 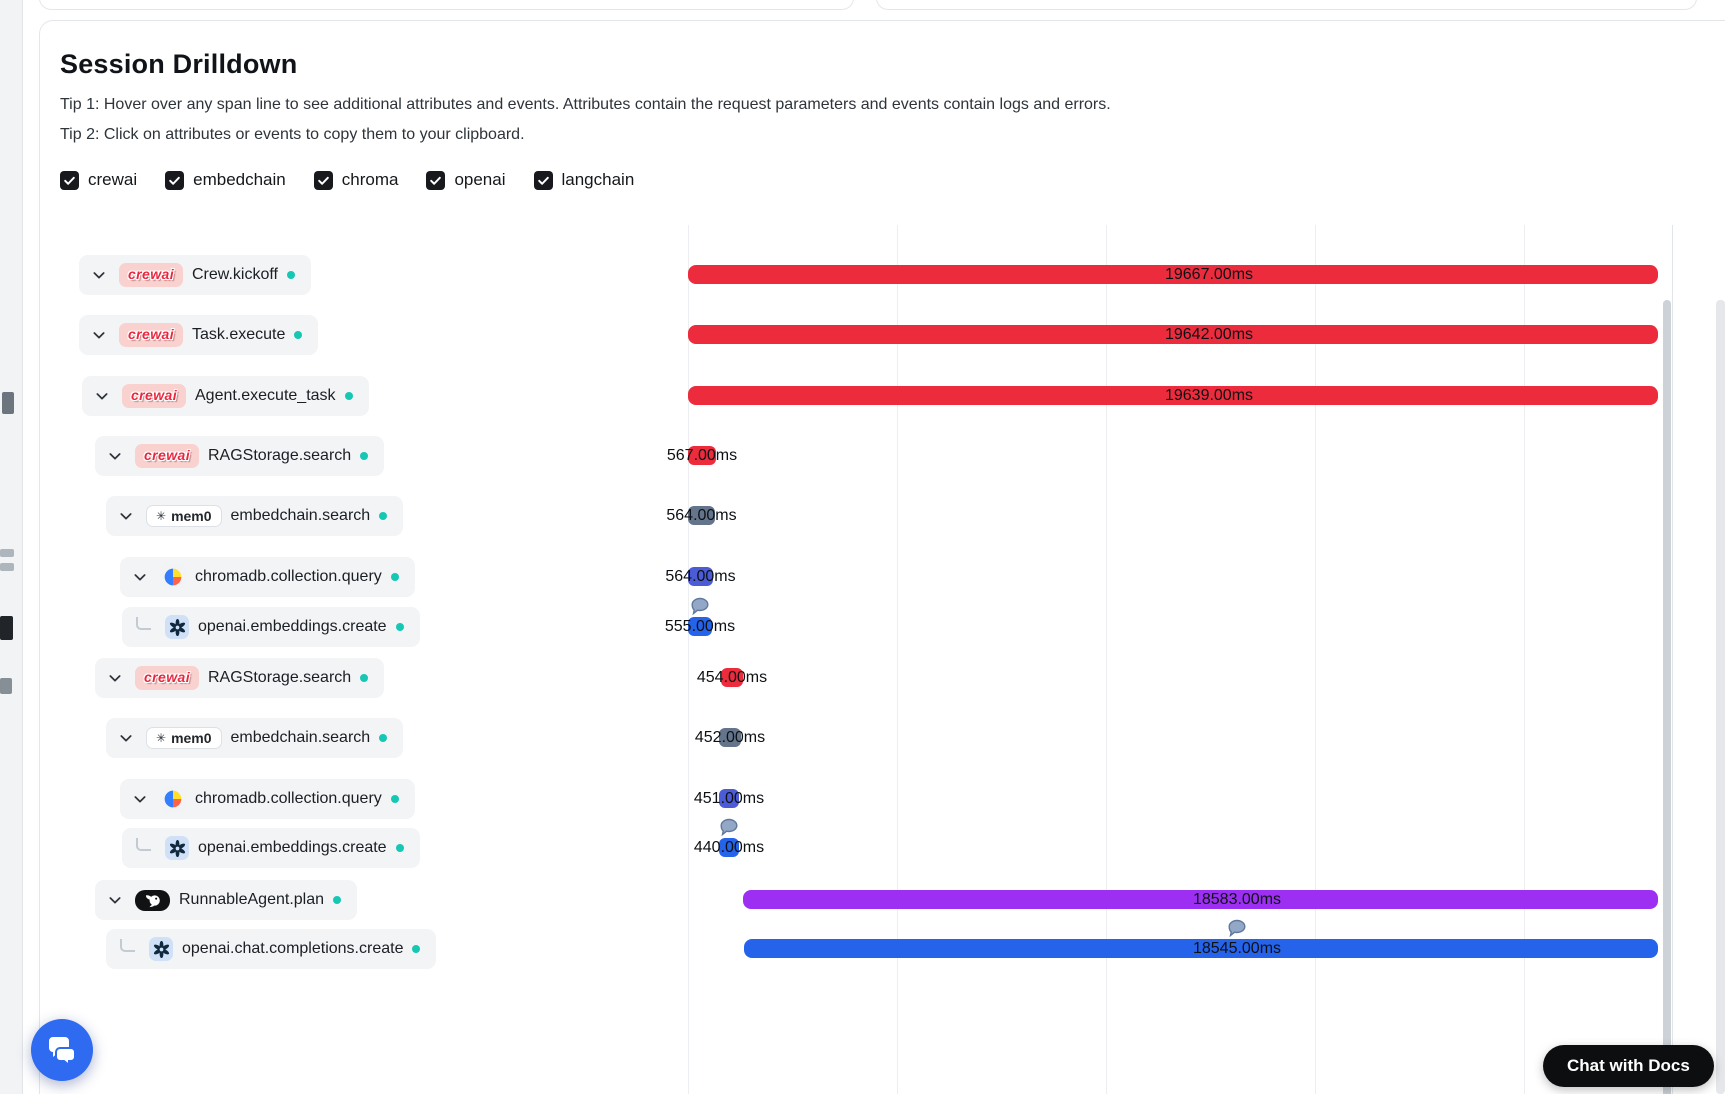 What do you see at coordinates (1667, 697) in the screenshot?
I see `chart-scrollbar` at bounding box center [1667, 697].